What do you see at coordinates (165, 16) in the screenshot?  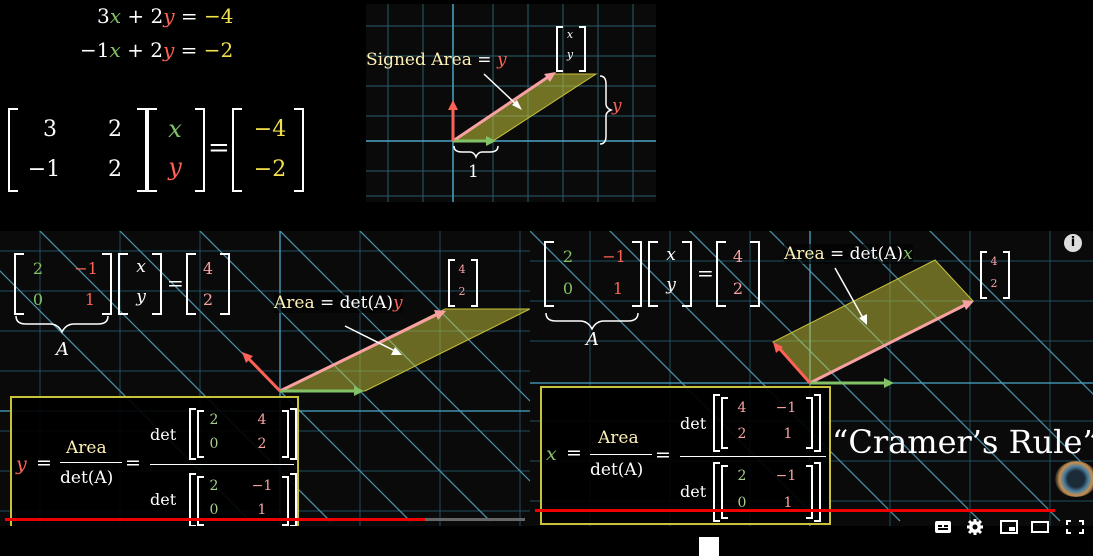 I see `equation-1: 3x + 2y = −4` at bounding box center [165, 16].